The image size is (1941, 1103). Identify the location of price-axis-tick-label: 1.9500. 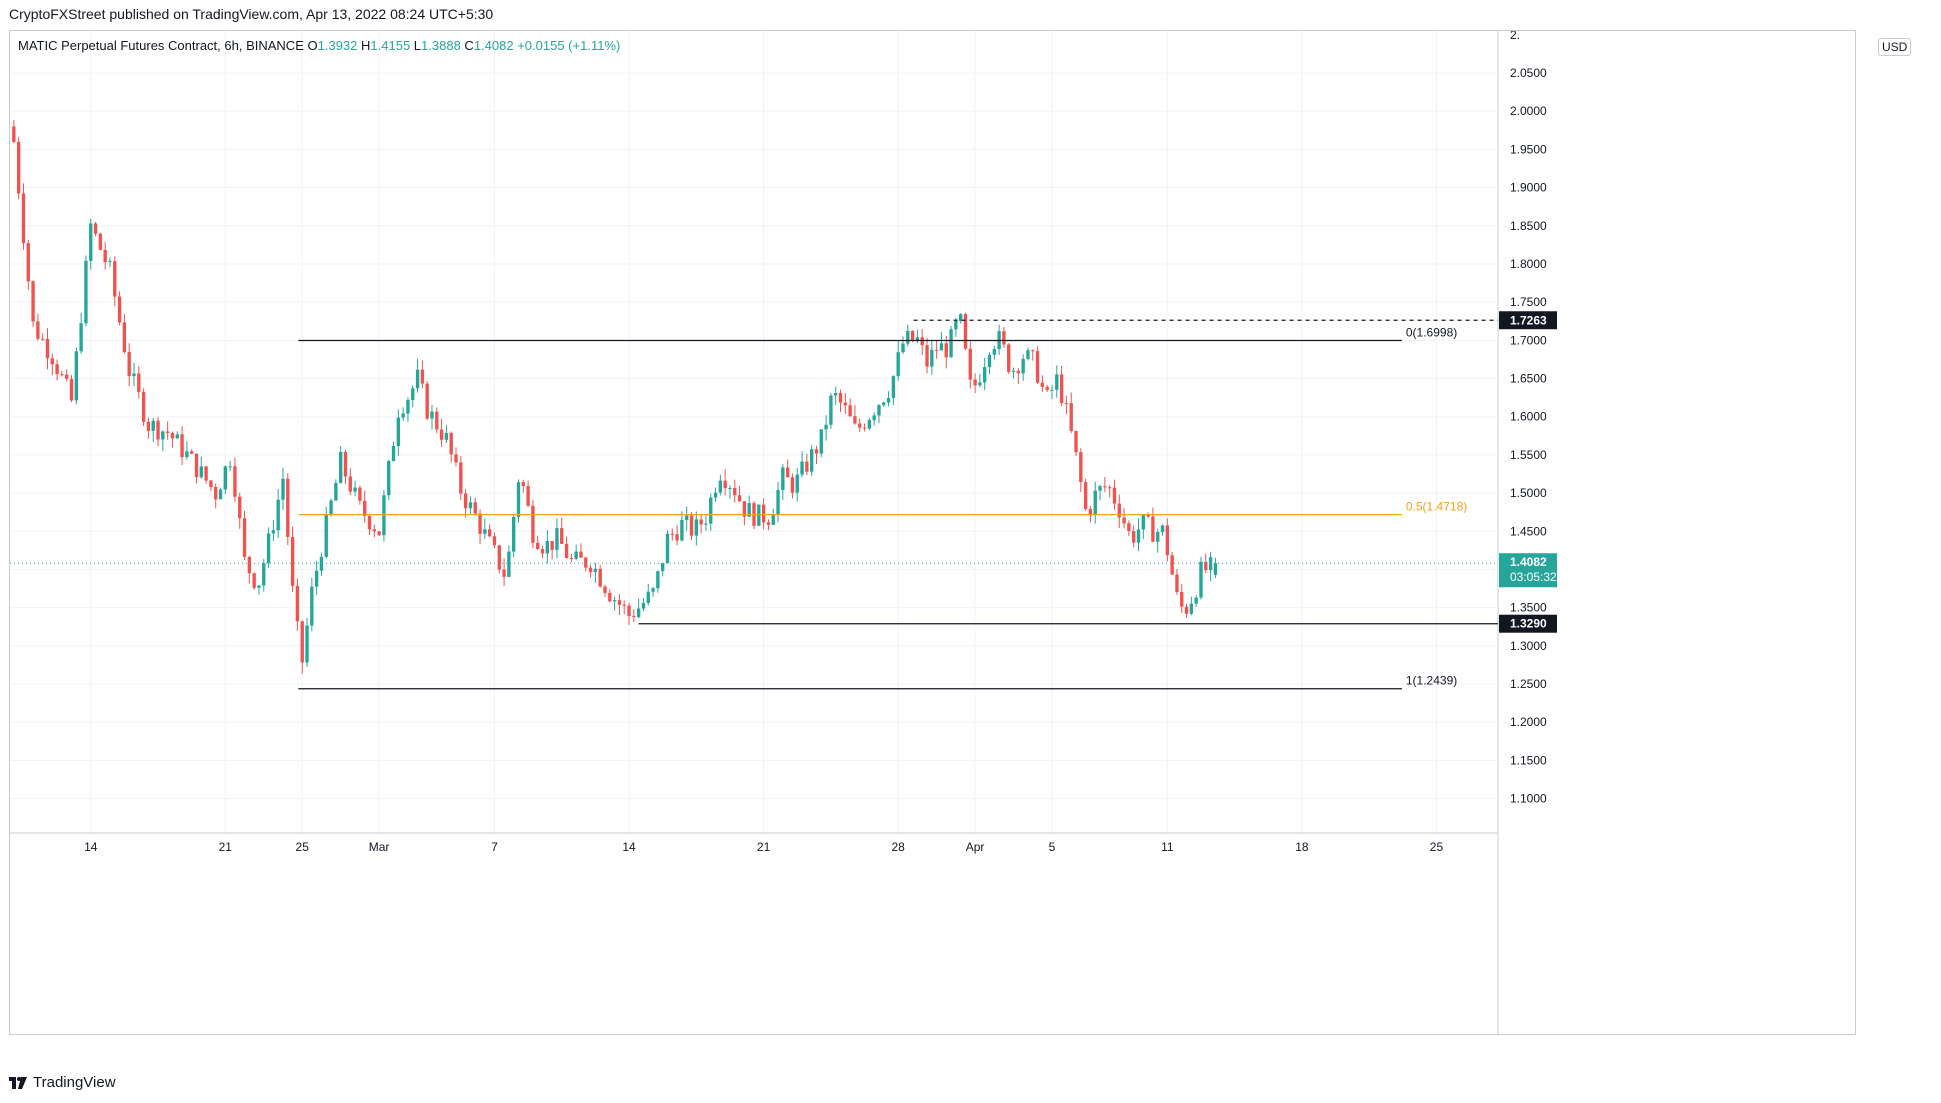
(1528, 149).